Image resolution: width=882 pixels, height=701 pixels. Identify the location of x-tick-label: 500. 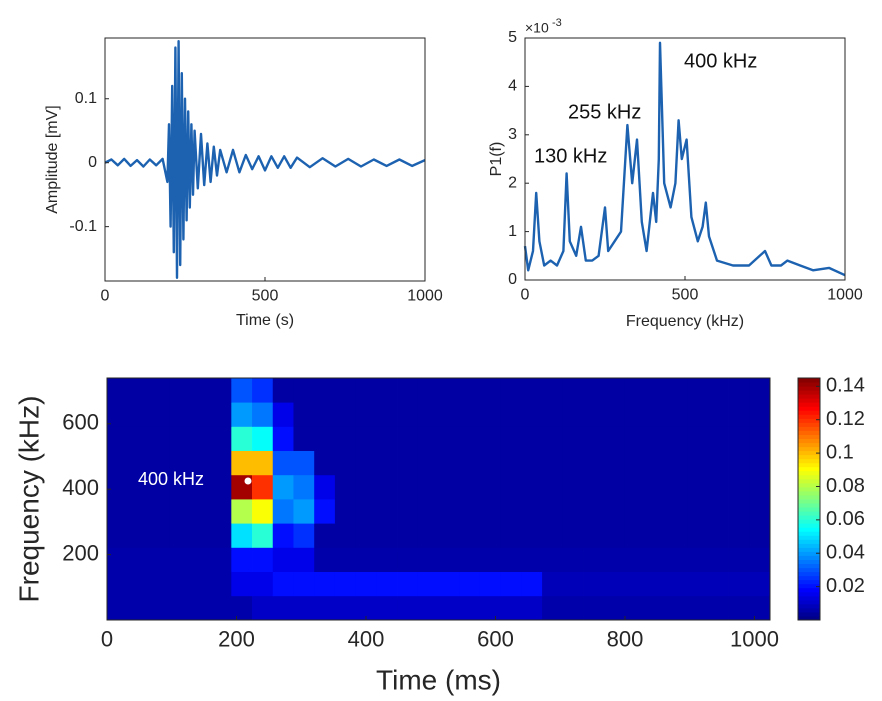
(265, 295).